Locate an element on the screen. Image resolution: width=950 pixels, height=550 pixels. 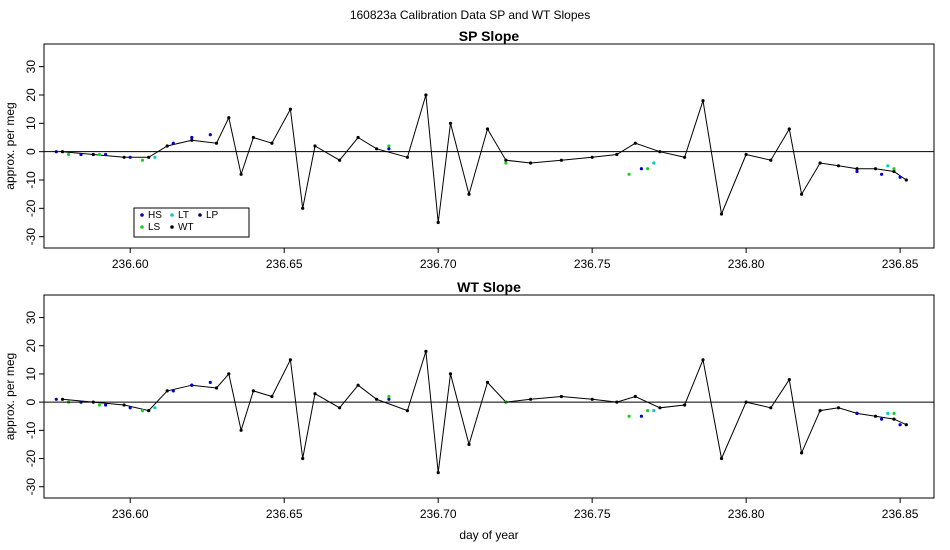
y-tick-label: 30 is located at coordinates (31, 67).